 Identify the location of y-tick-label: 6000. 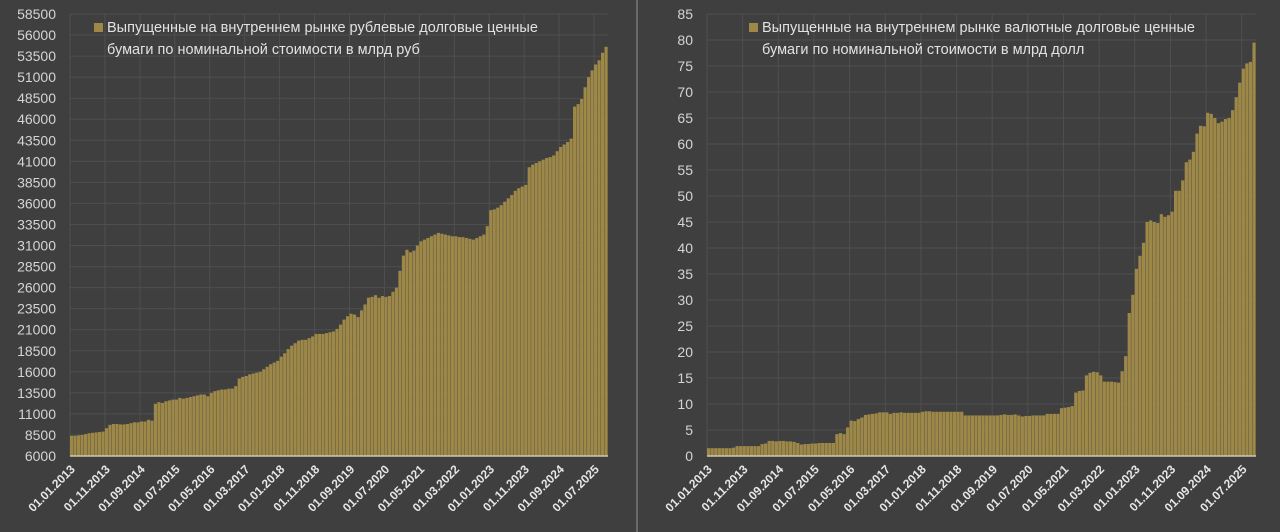
(40, 456).